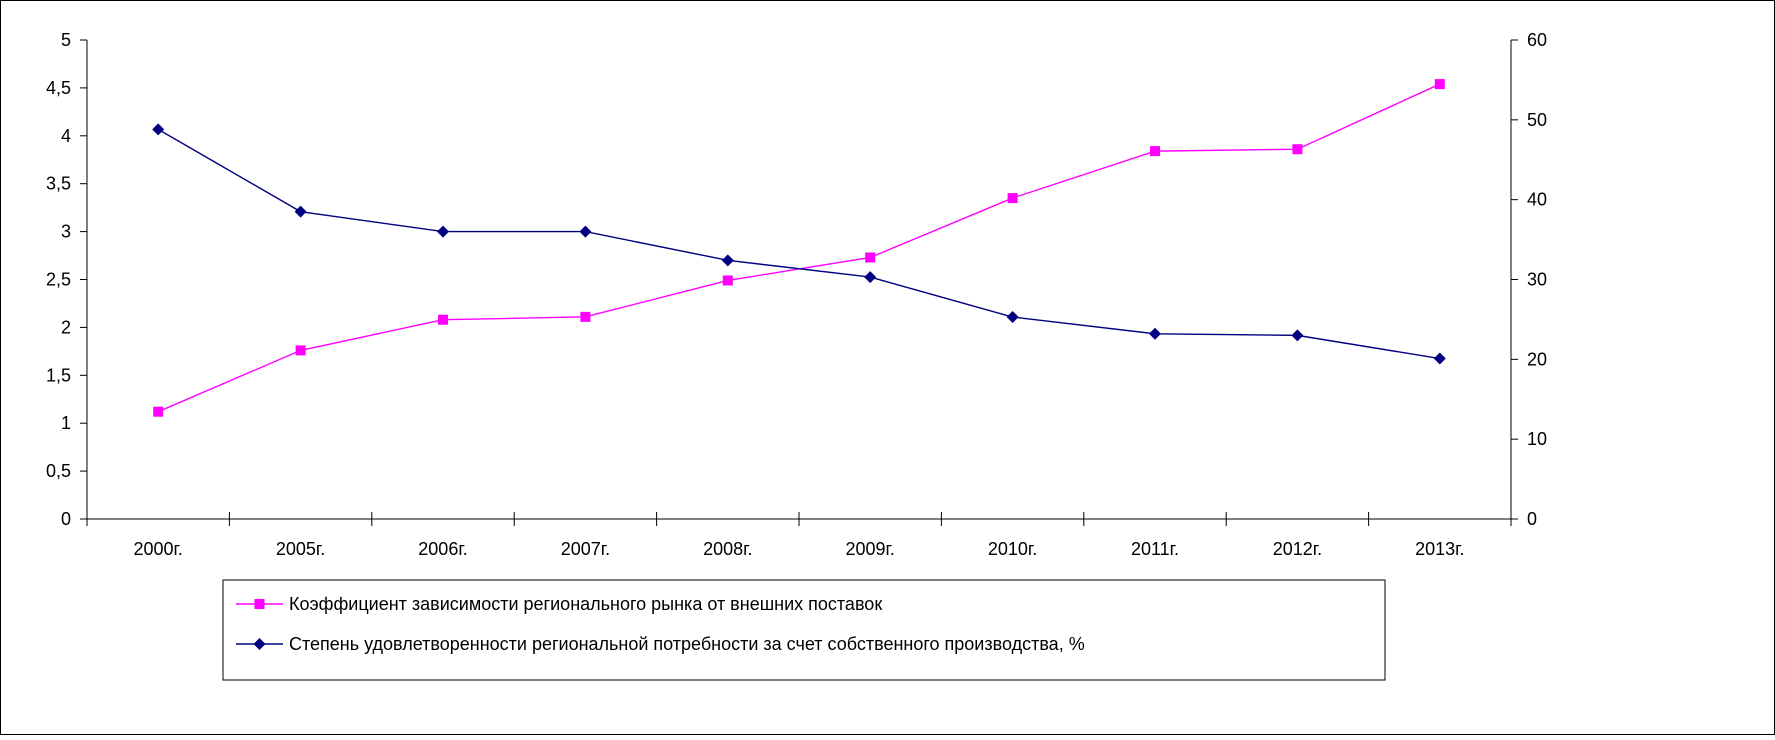 This screenshot has width=1775, height=740. What do you see at coordinates (58, 280) in the screenshot?
I see `left-y-tick-label: 2,5` at bounding box center [58, 280].